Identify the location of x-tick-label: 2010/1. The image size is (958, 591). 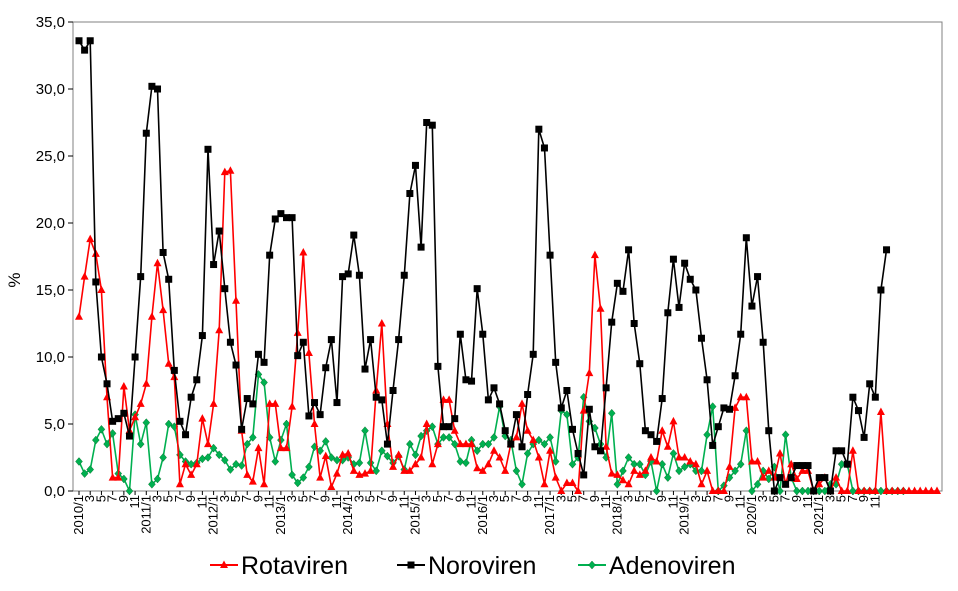
(78, 515).